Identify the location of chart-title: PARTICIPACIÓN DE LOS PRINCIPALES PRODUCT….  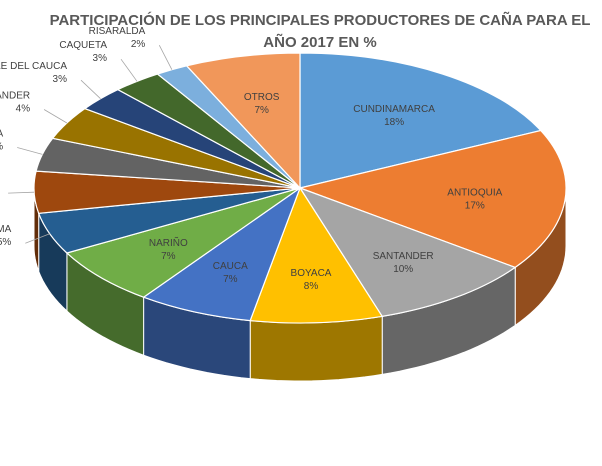
(311, 32).